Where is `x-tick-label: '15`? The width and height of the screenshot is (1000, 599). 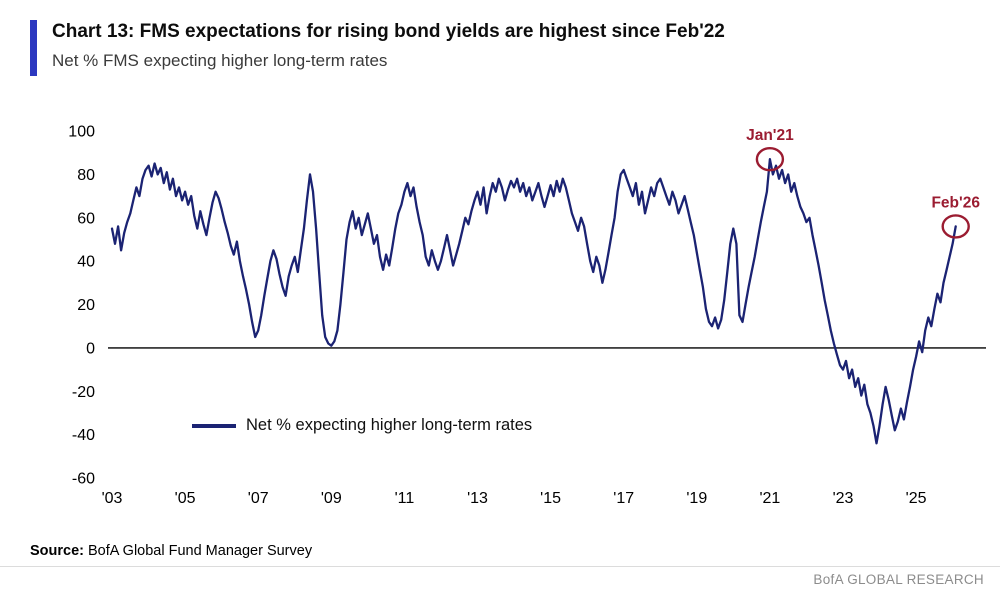 x-tick-label: '15 is located at coordinates (550, 498).